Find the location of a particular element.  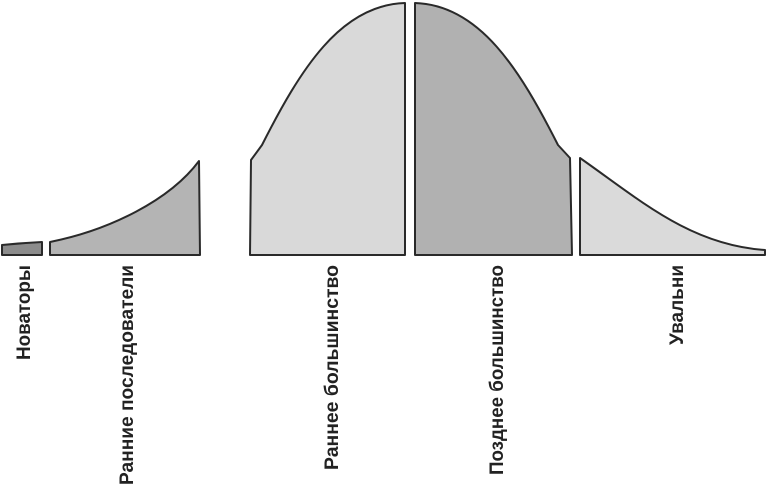

label-early-adopters: Ранние последователи is located at coordinates (127, 375).